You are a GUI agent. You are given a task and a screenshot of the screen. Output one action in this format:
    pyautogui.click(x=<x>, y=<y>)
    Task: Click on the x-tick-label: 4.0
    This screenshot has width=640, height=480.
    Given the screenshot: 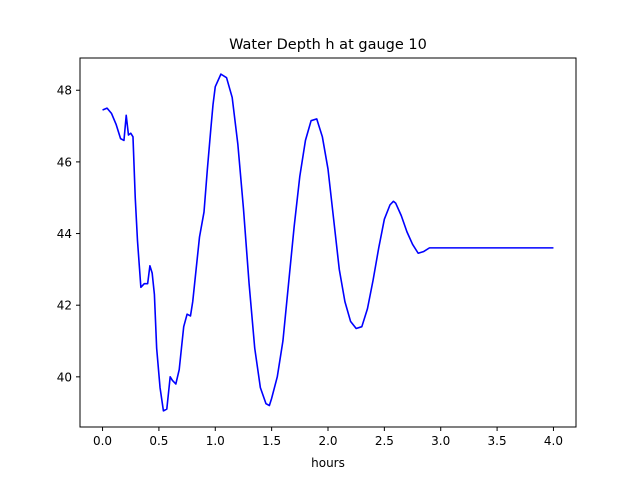 What is the action you would take?
    pyautogui.click(x=553, y=441)
    